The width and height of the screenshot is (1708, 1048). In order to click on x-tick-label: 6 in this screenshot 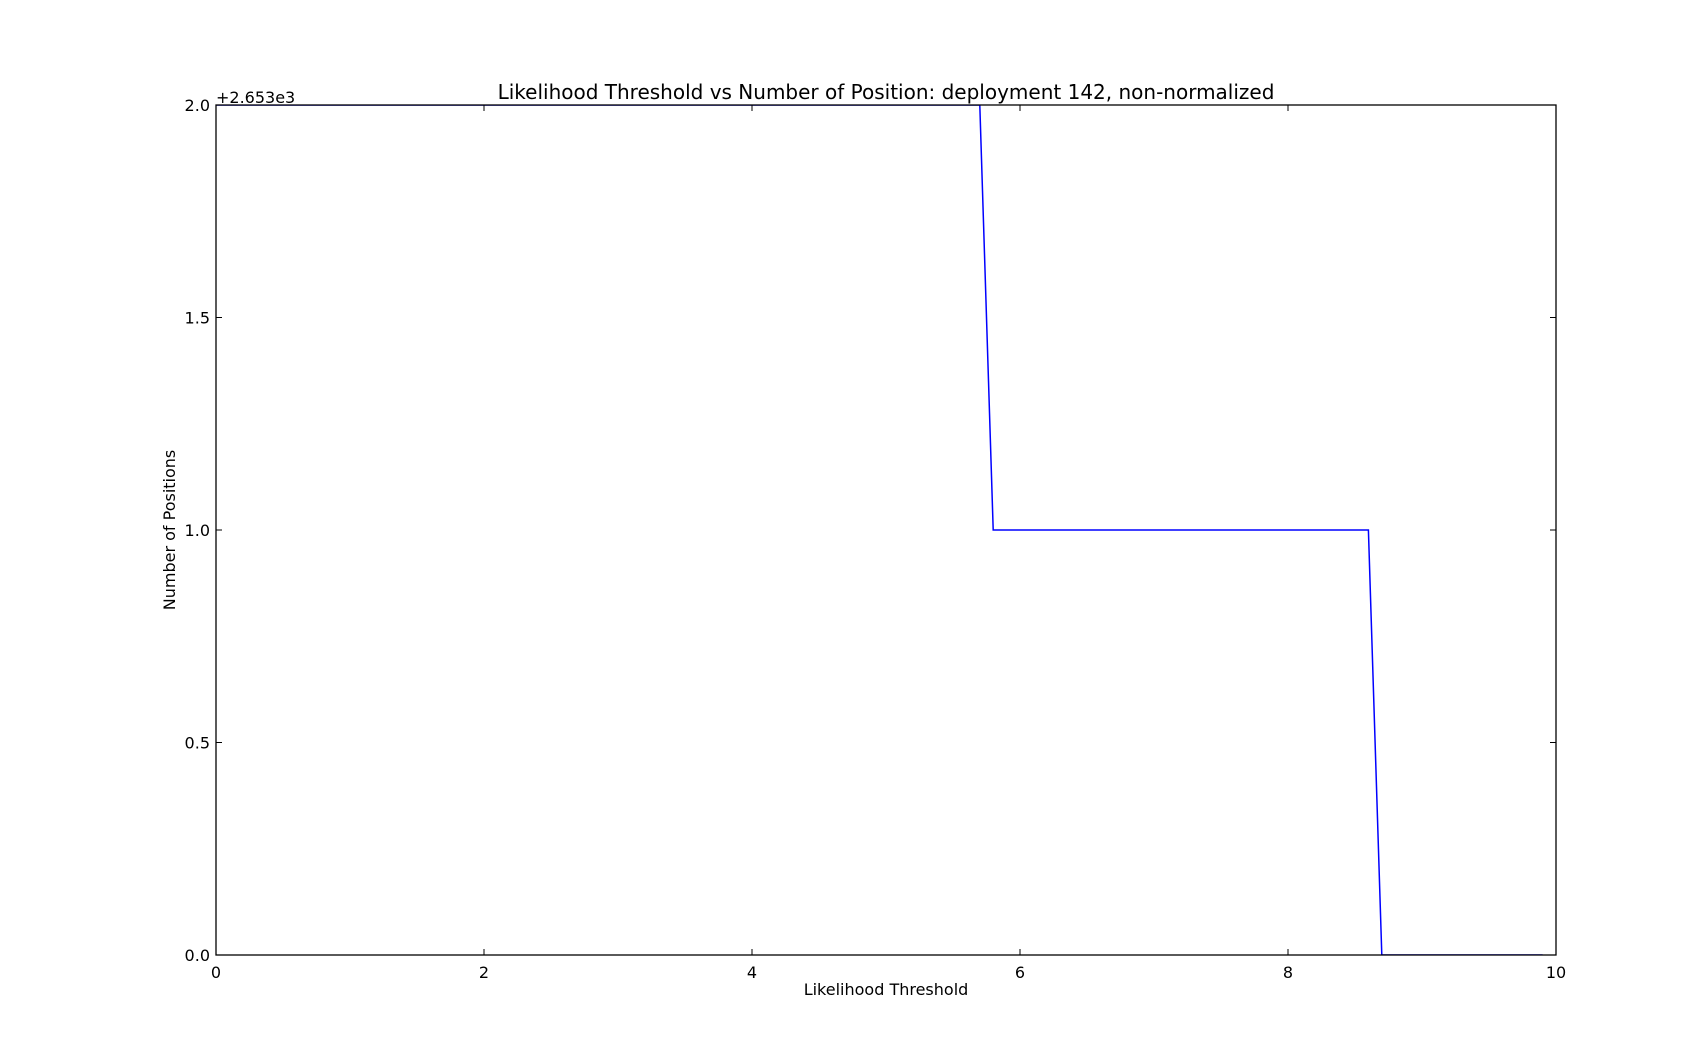, I will do `click(1020, 972)`.